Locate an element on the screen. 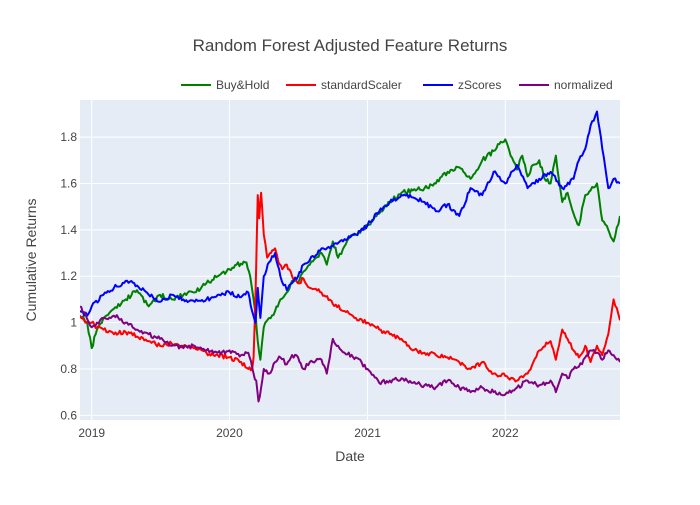 The height and width of the screenshot is (505, 700). y-tick-label: 1.6 is located at coordinates (68, 183).